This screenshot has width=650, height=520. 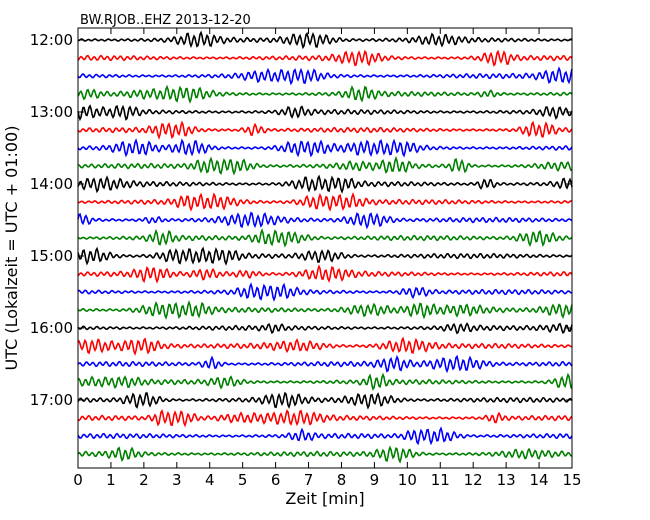 I want to click on x-tick-label-6: 6, so click(x=276, y=480).